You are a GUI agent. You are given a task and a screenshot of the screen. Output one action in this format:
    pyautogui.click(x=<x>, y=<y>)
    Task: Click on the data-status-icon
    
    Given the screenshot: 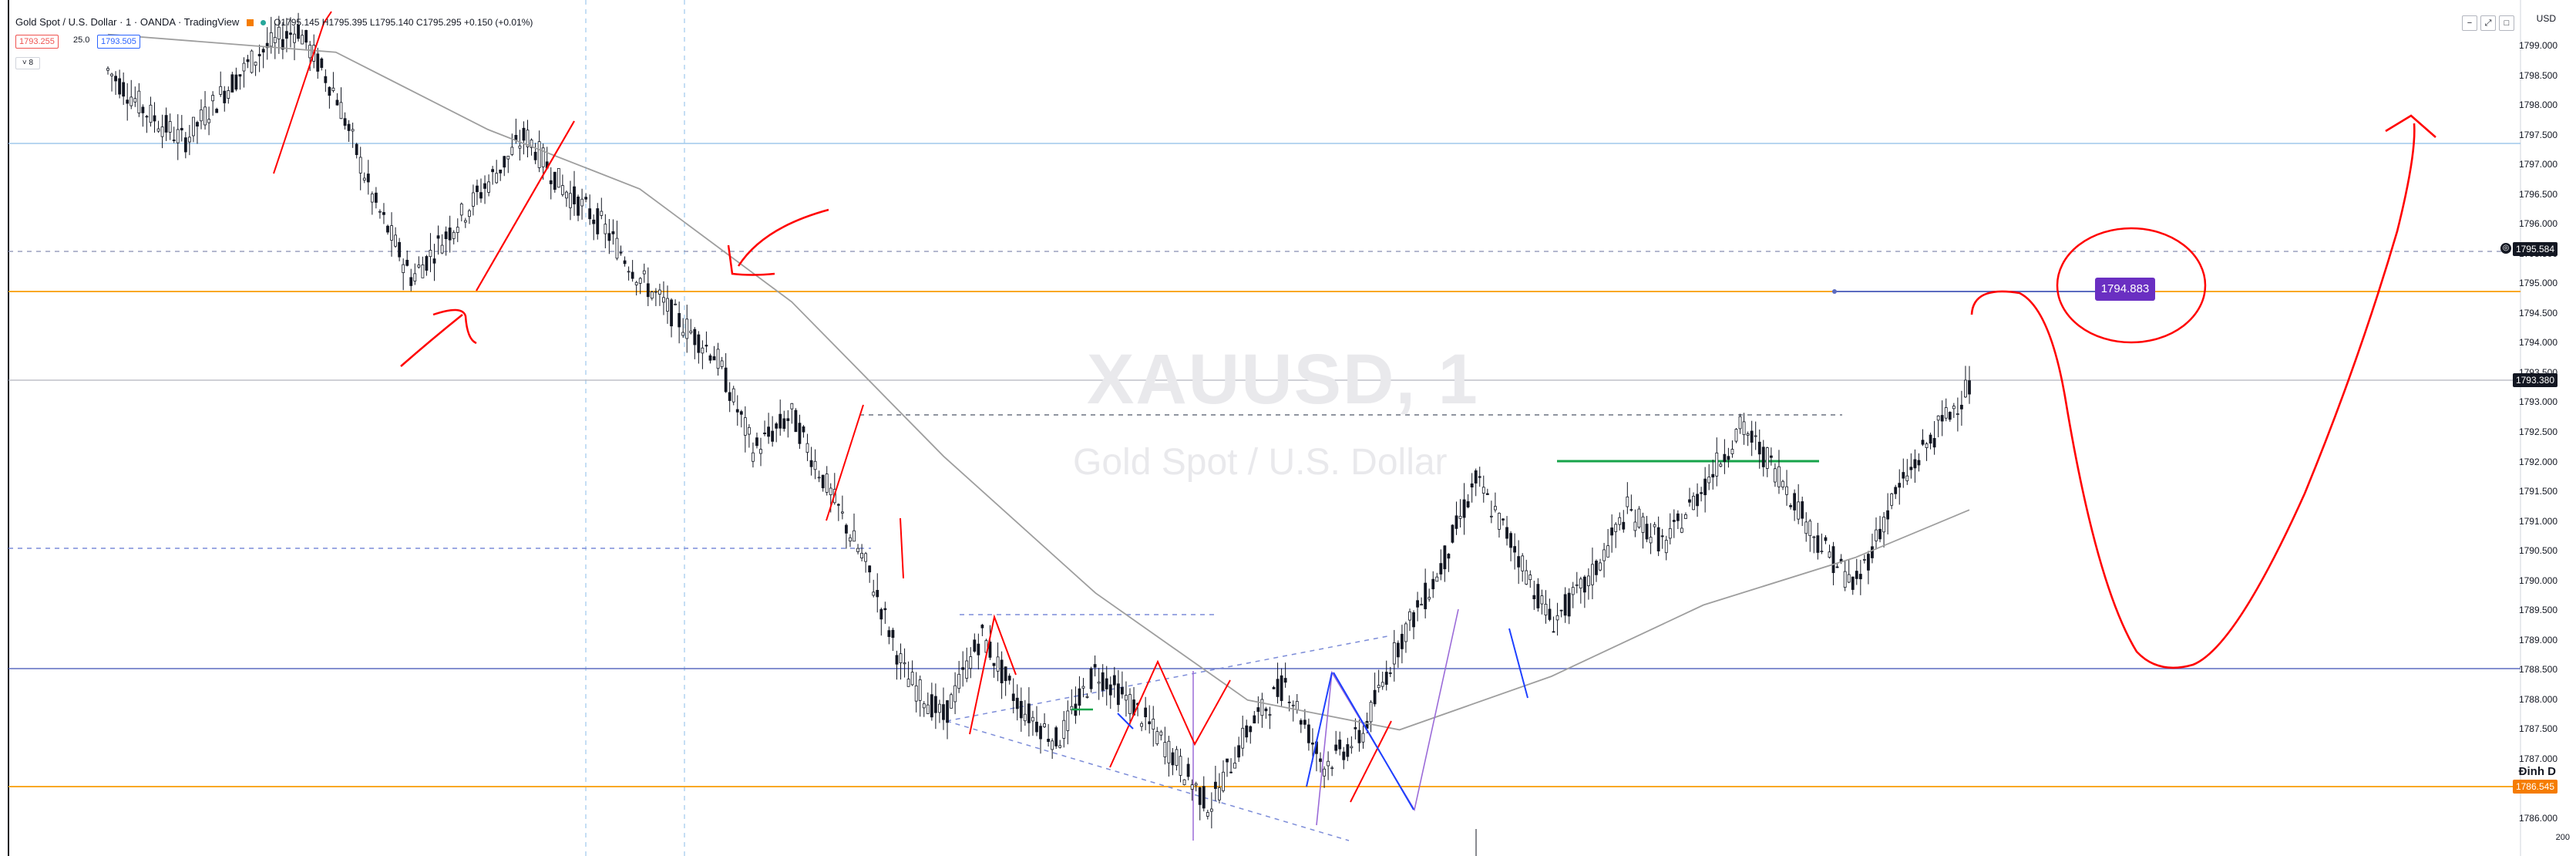 What is the action you would take?
    pyautogui.click(x=264, y=23)
    